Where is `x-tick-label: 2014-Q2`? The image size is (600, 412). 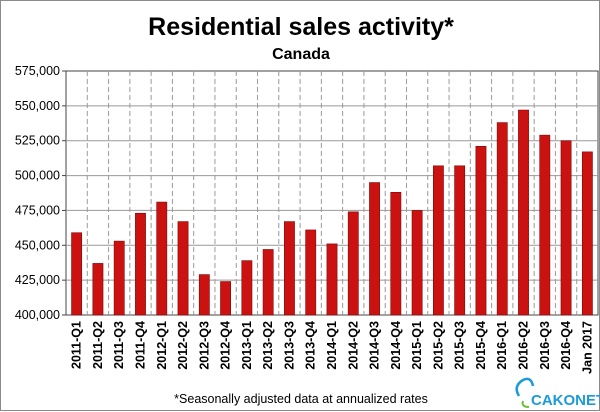 x-tick-label: 2014-Q2 is located at coordinates (353, 345).